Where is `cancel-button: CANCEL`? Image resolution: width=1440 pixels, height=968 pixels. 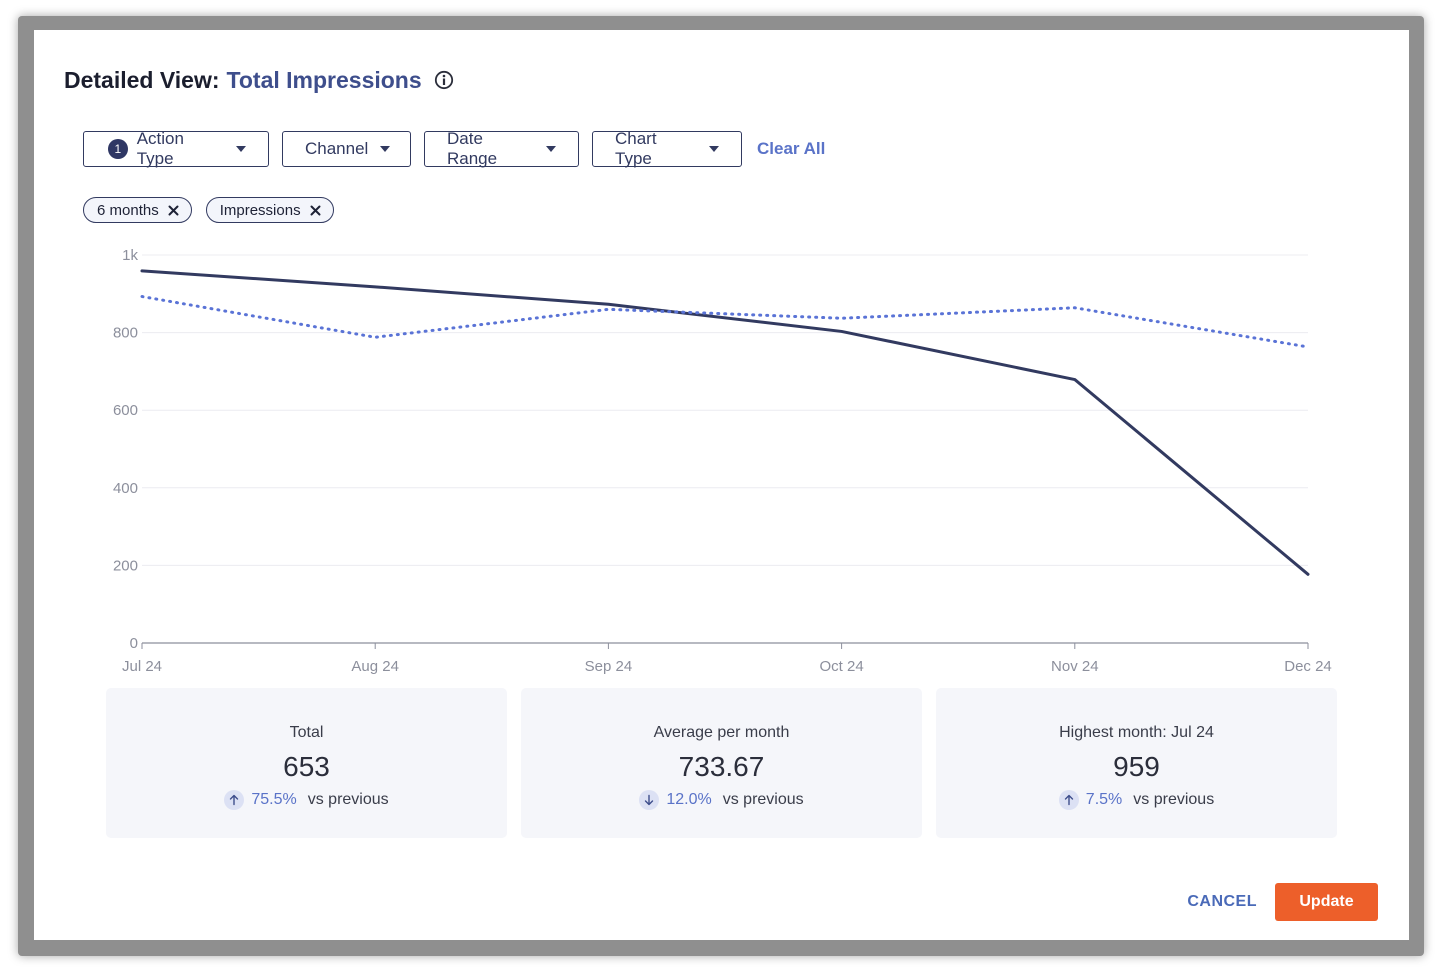
cancel-button: CANCEL is located at coordinates (1222, 901).